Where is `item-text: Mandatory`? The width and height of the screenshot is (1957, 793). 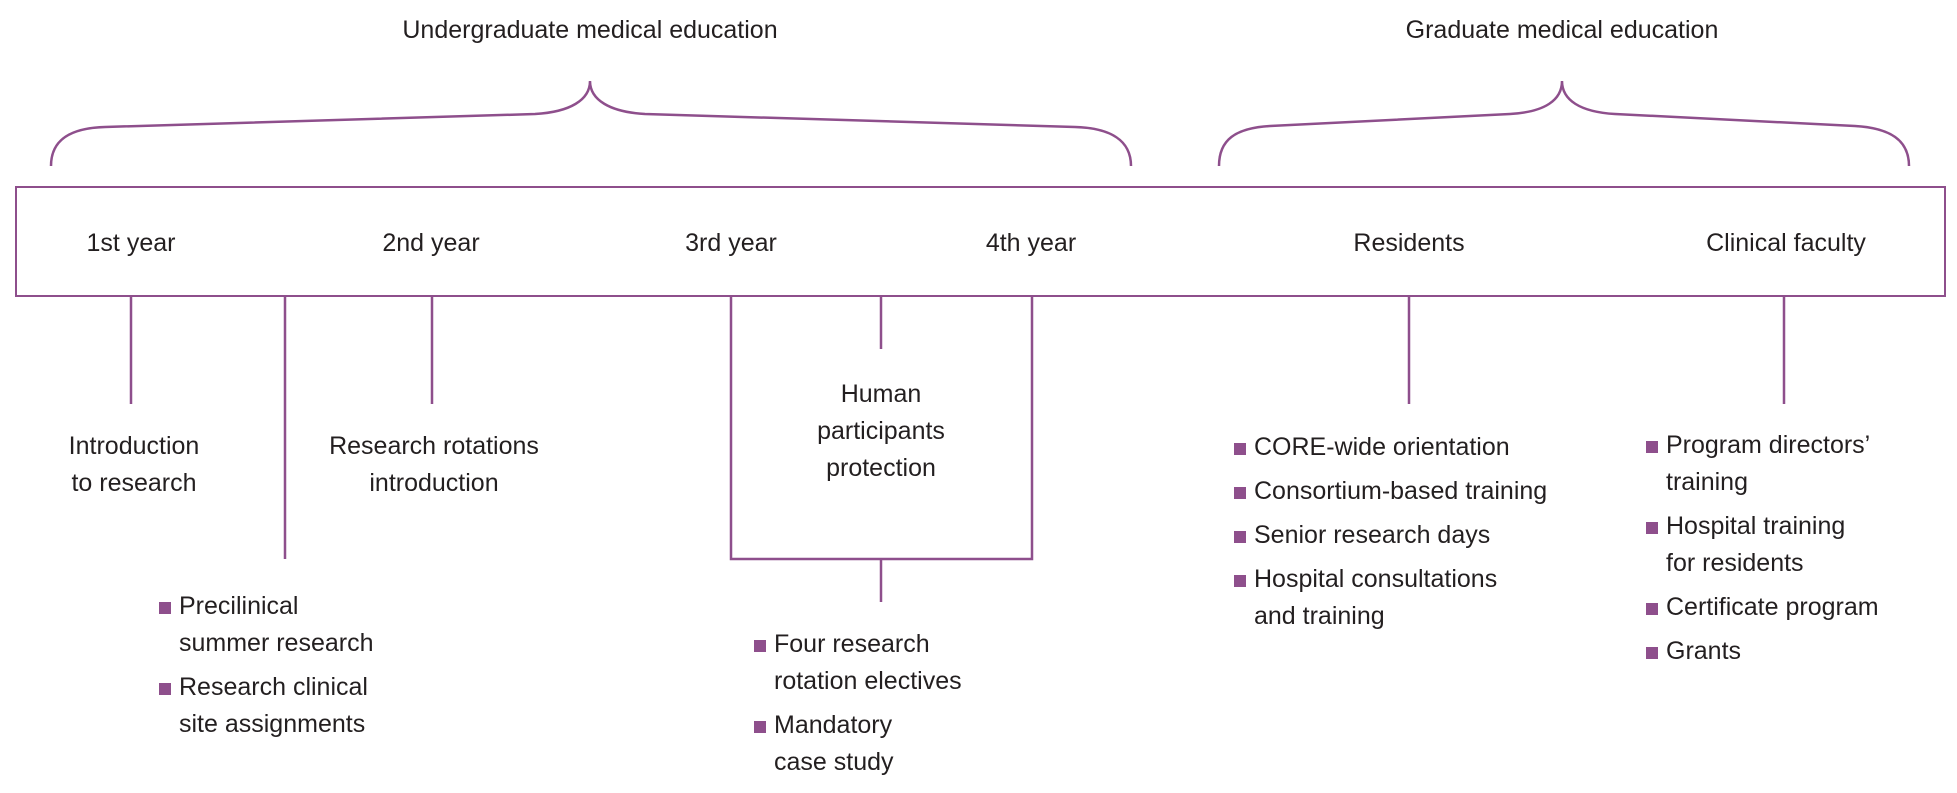 item-text: Mandatory is located at coordinates (833, 725).